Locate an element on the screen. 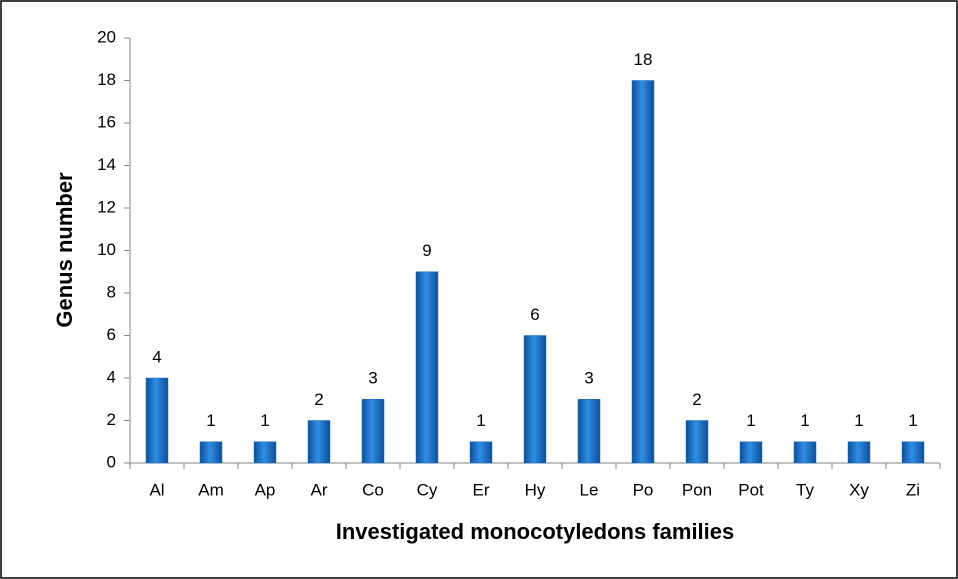 This screenshot has width=958, height=579. data-label: 18 is located at coordinates (643, 59).